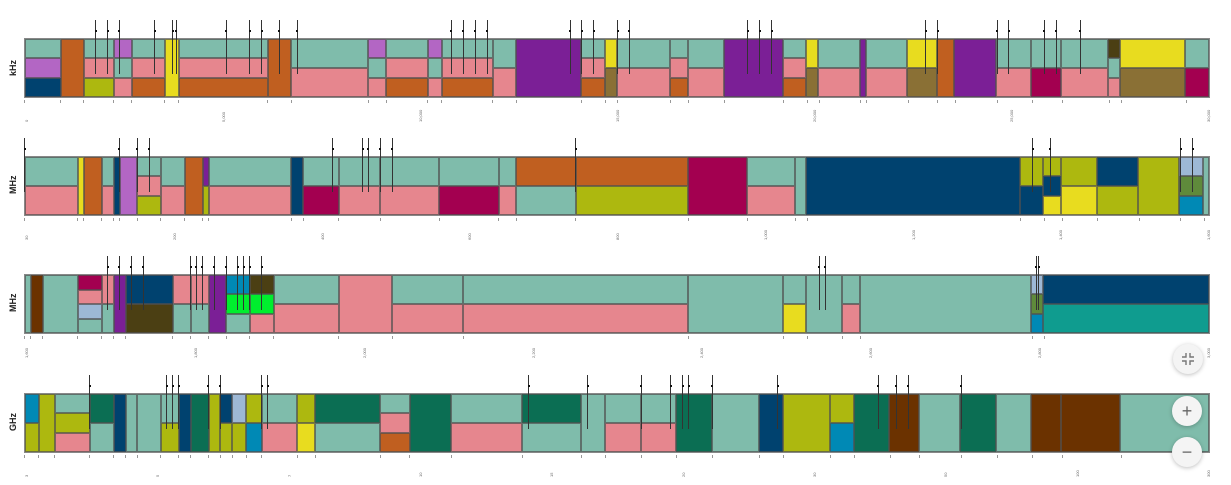 The image size is (1231, 485). What do you see at coordinates (1037, 285) in the screenshot?
I see `allocation-cell-meteorological-aids` at bounding box center [1037, 285].